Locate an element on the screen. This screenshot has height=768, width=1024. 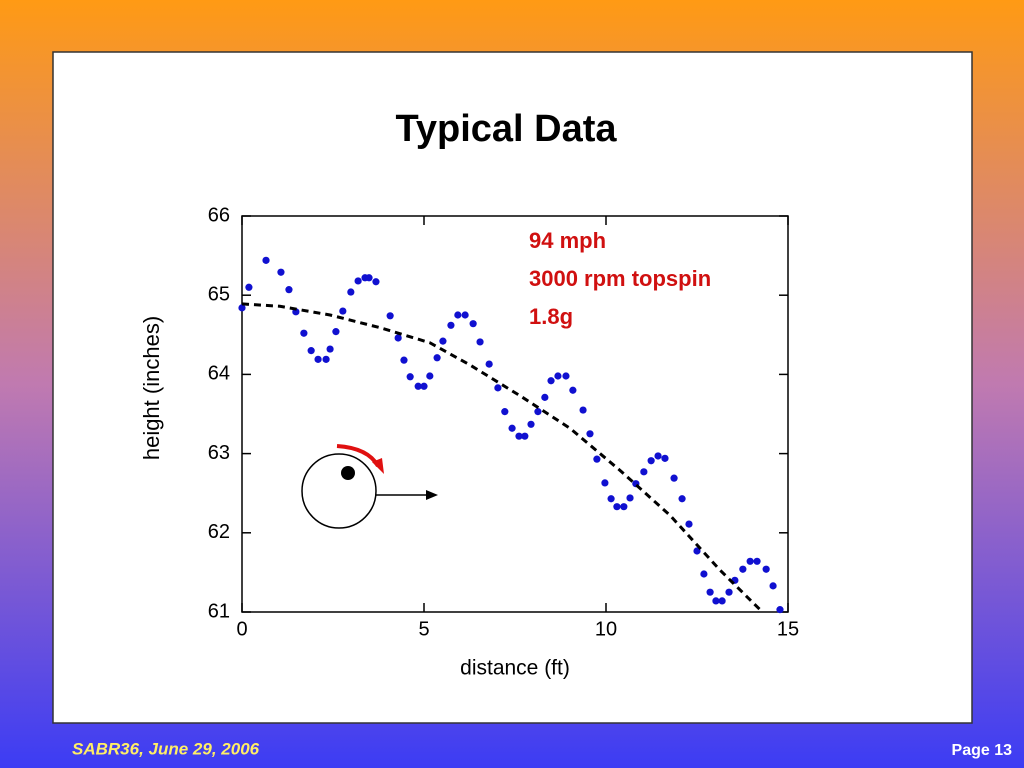
footer-left: SABR36, June 29, 2006 is located at coordinates (166, 748).